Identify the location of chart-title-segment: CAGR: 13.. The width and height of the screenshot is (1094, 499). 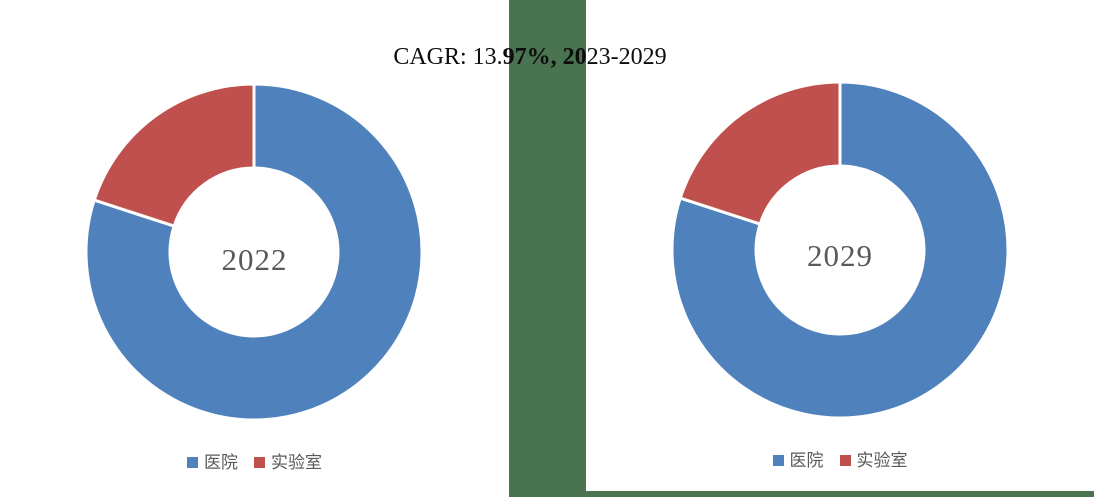
(448, 57).